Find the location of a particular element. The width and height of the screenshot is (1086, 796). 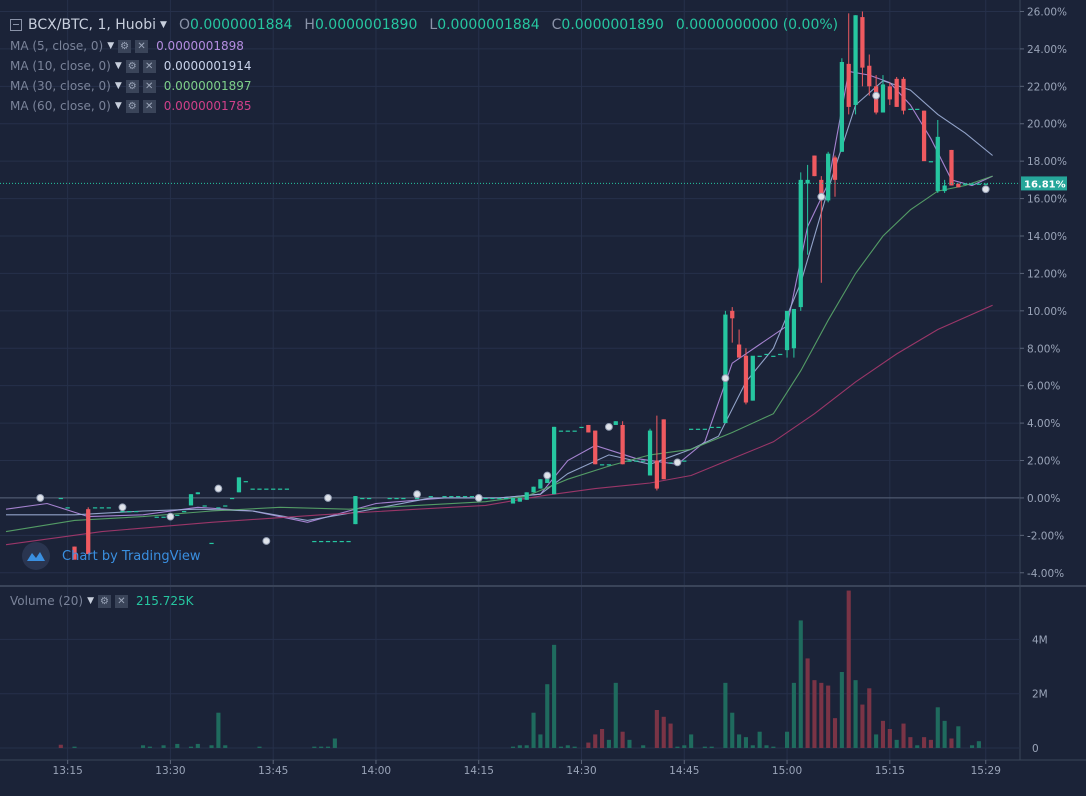

volume-legend: Volume (20) ▼ ⚙ ✕ 215.725K is located at coordinates (102, 601).